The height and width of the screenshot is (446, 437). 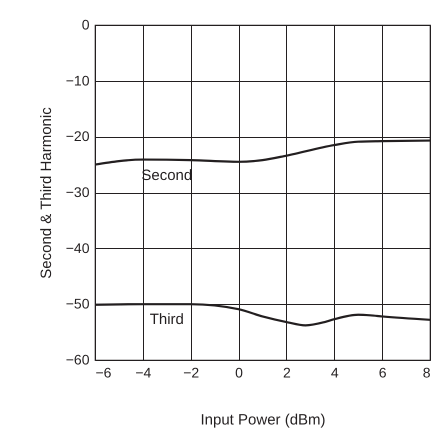 What do you see at coordinates (287, 372) in the screenshot?
I see `x-tick-label: 2` at bounding box center [287, 372].